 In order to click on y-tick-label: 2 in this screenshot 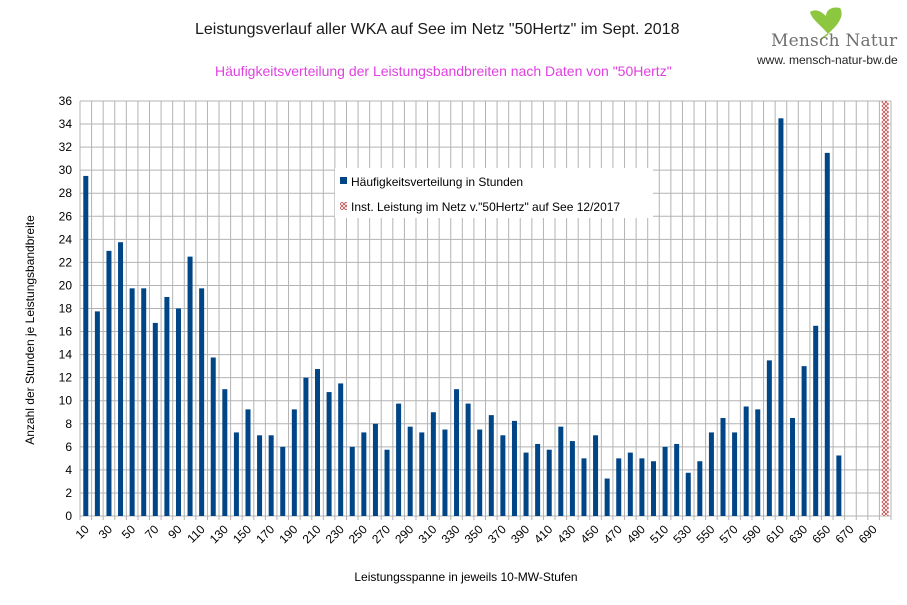, I will do `click(68, 493)`.